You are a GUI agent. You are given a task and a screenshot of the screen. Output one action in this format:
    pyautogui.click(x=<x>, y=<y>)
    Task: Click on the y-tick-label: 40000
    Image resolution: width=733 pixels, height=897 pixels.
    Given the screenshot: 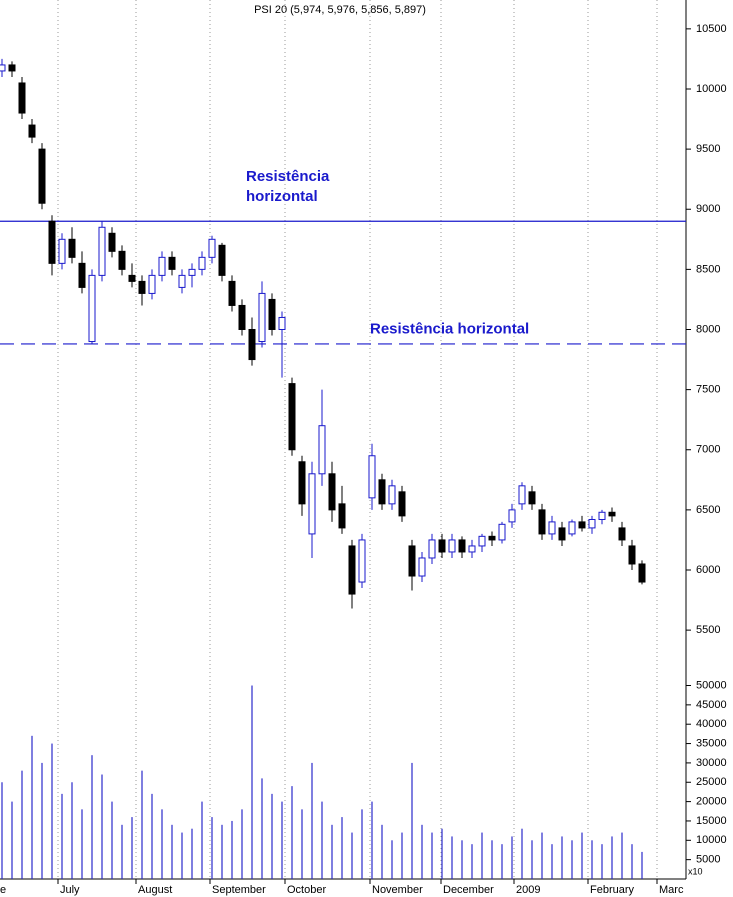 What is the action you would take?
    pyautogui.click(x=711, y=724)
    